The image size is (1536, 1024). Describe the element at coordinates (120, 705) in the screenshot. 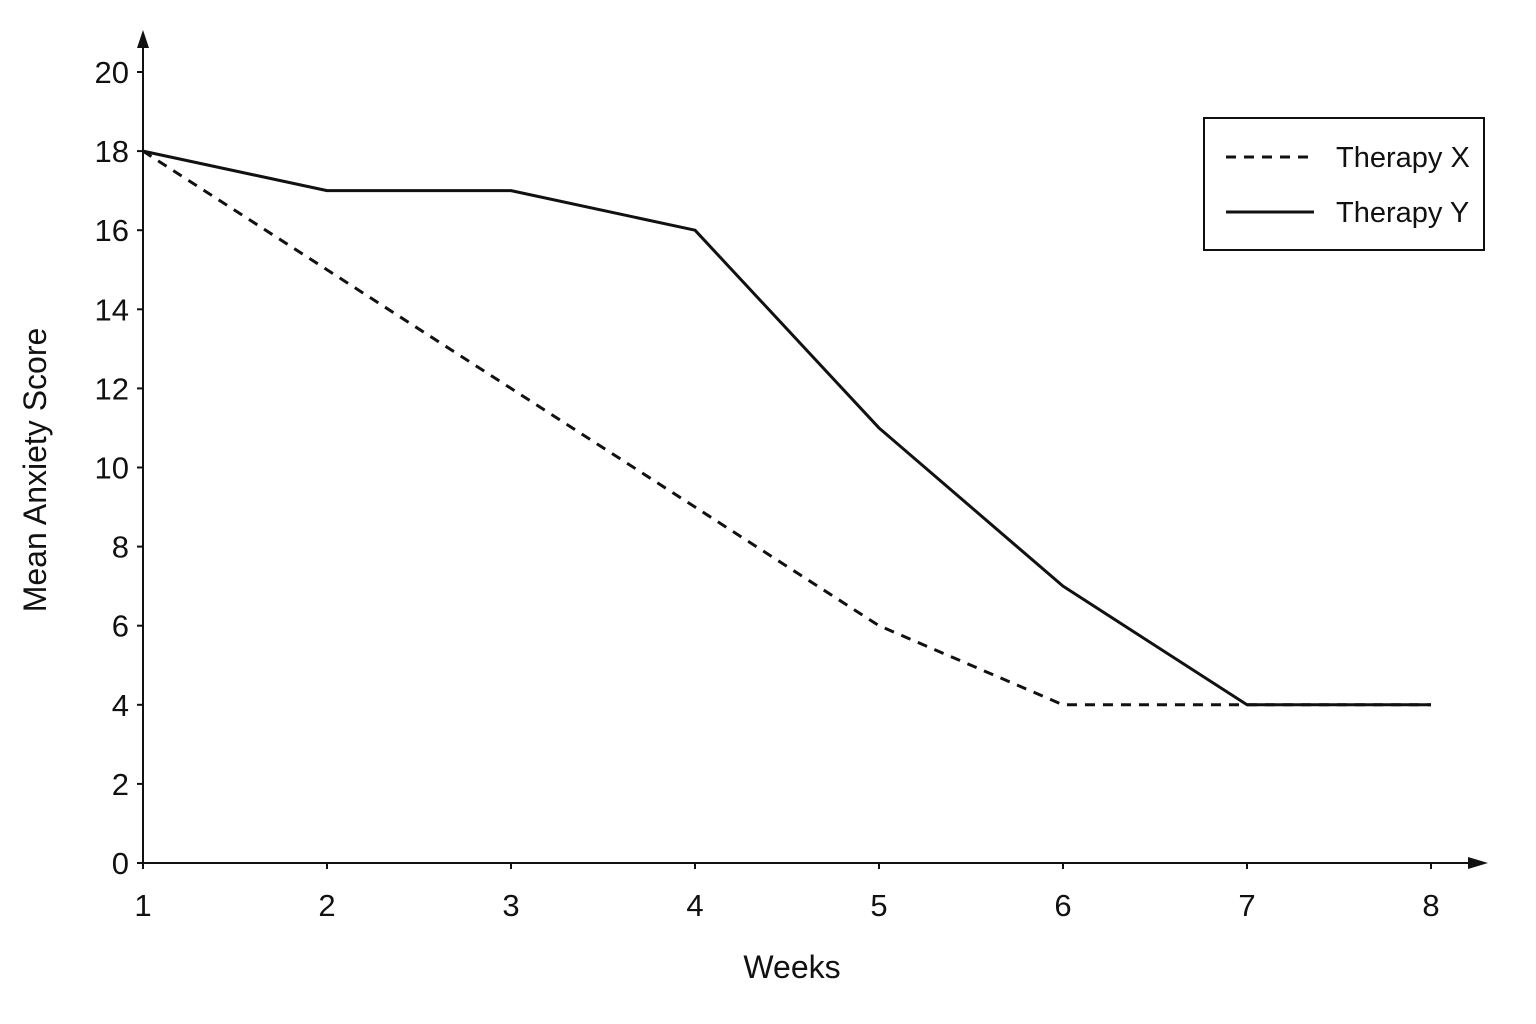

I see `y-tick-label: 4` at that location.